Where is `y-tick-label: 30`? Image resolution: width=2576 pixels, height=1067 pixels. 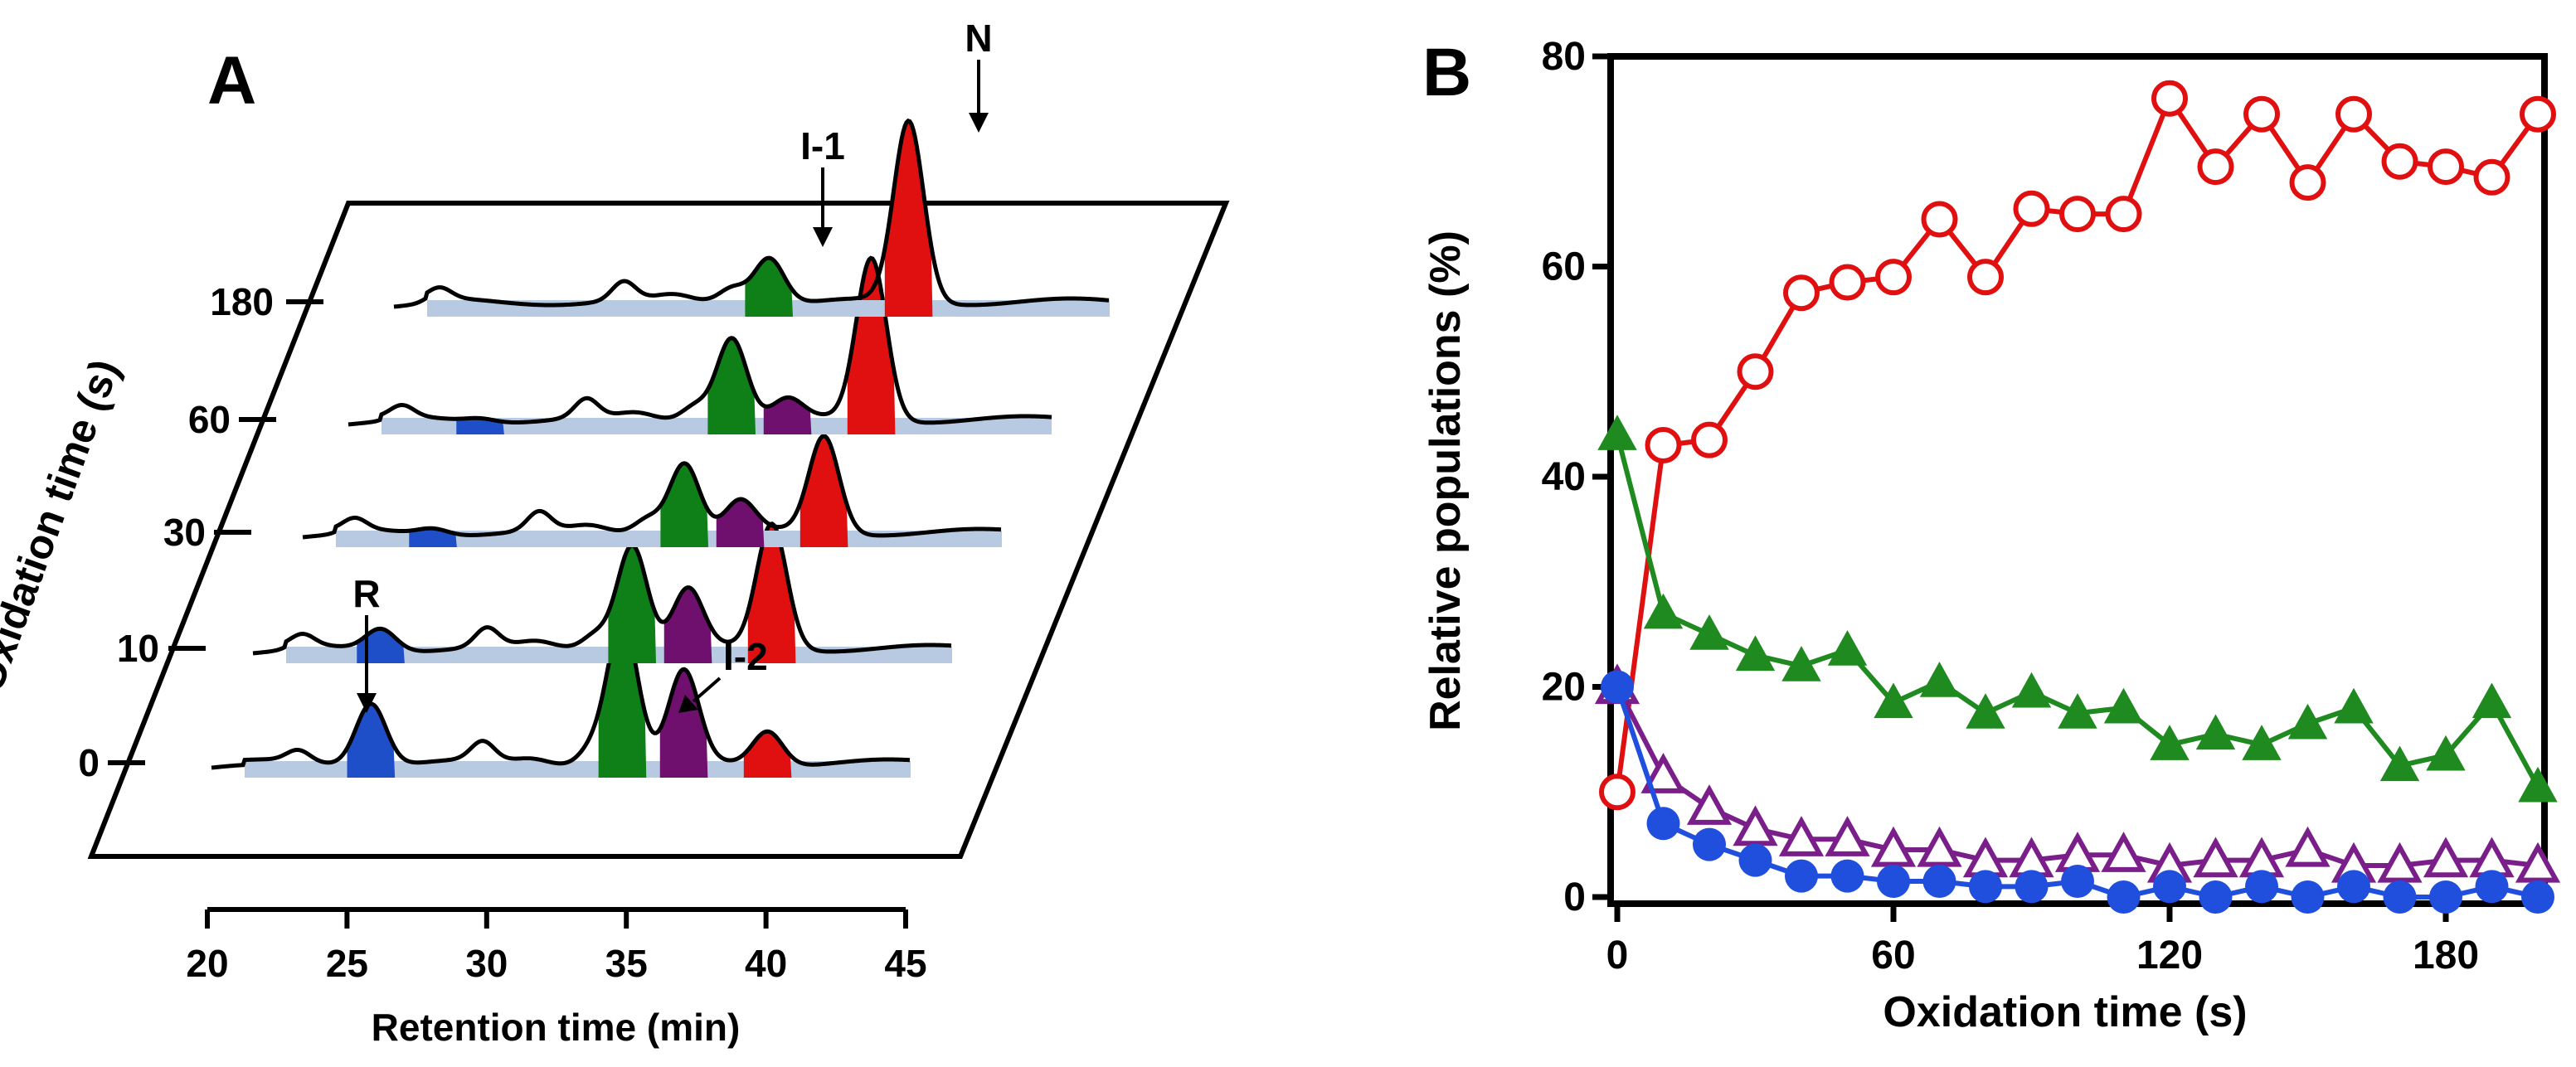 y-tick-label: 30 is located at coordinates (184, 532).